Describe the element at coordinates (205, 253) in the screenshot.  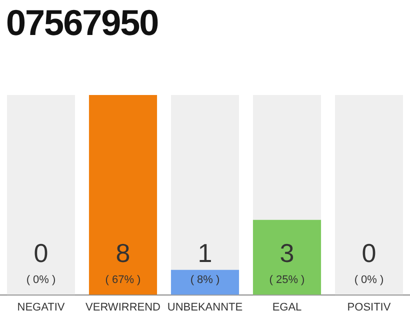
I see `data-label: 1` at that location.